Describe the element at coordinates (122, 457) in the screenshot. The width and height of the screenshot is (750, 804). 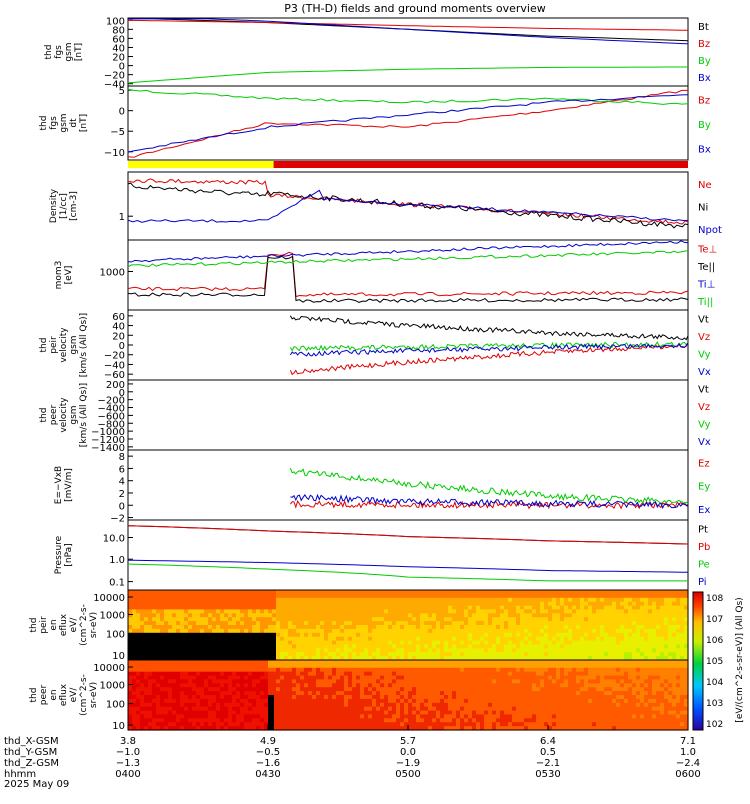
I see `y-tick-label: 8` at that location.